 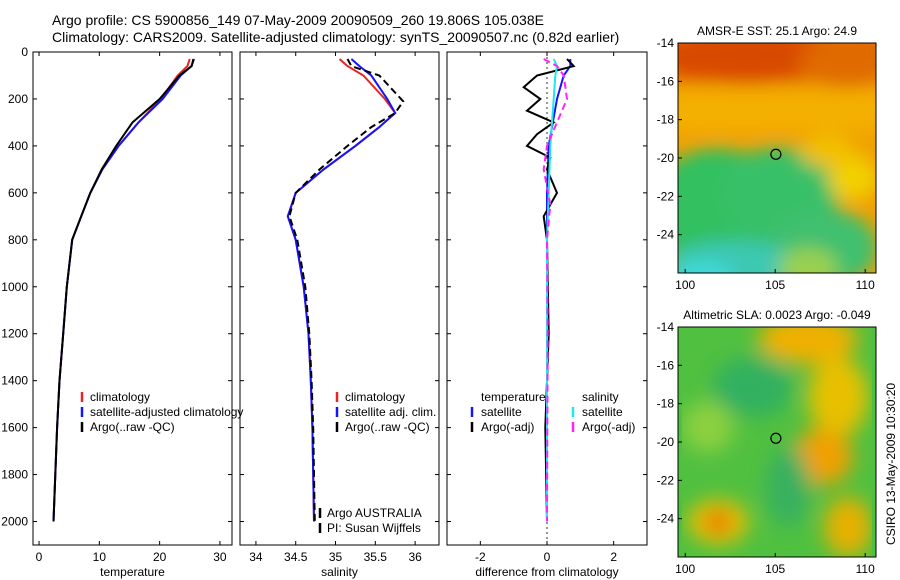 What do you see at coordinates (777, 315) in the screenshot?
I see `sla-map-title: Altimetric SLA: 0.0023 Argo: -0.049` at bounding box center [777, 315].